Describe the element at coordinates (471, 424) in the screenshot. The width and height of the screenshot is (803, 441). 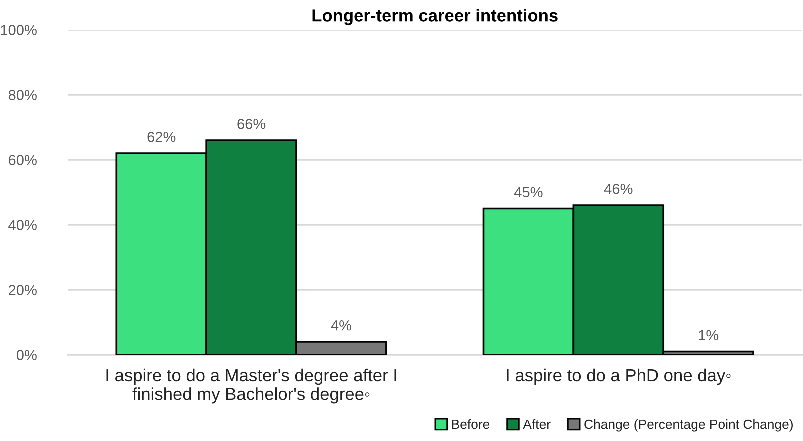
I see `legend-label: Before` at that location.